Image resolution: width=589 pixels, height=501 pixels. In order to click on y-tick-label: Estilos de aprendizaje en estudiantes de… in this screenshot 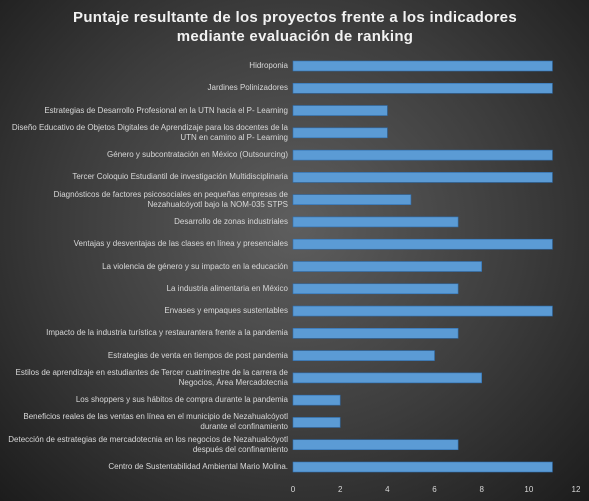, I will do `click(151, 377)`.